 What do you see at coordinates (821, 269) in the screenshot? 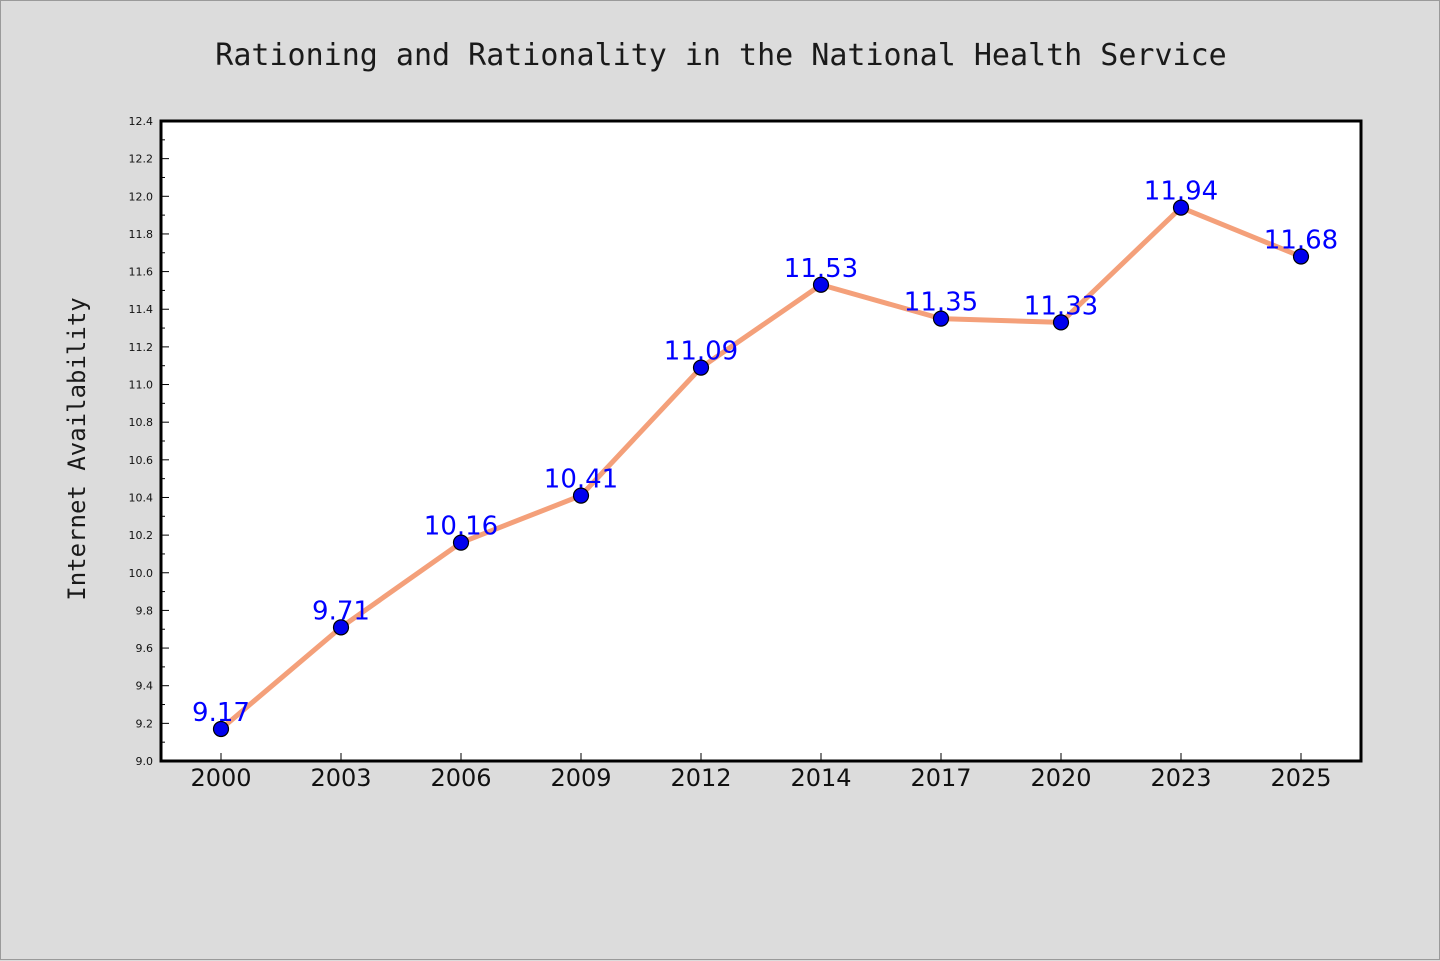
I see `data-label: 11.53` at bounding box center [821, 269].